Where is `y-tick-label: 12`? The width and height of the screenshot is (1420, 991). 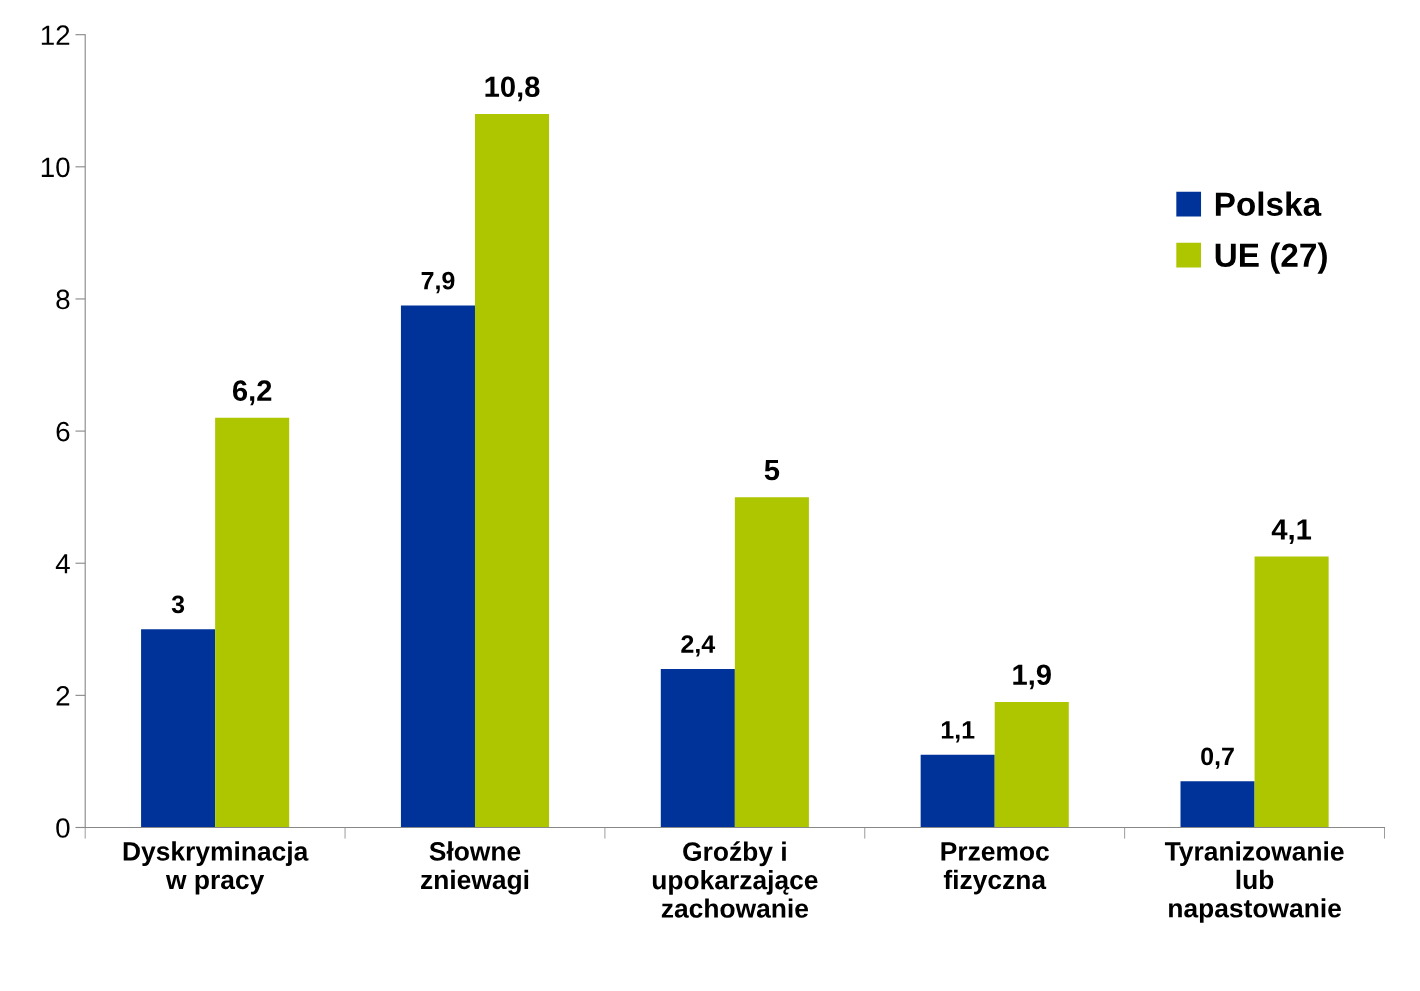
y-tick-label: 12 is located at coordinates (55, 35).